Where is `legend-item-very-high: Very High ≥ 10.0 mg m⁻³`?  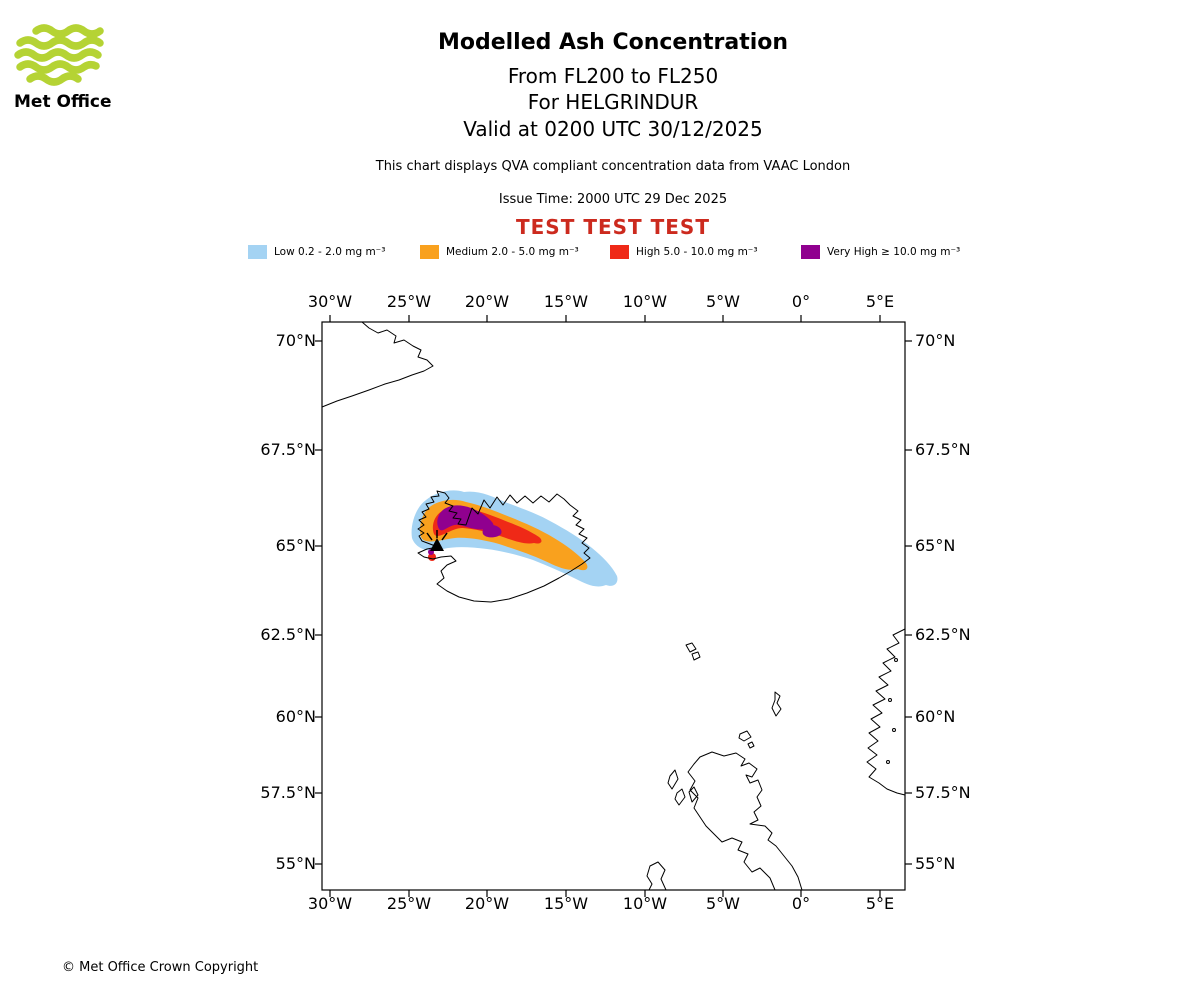
legend-item-very-high: Very High ≥ 10.0 mg m⁻³ is located at coordinates (880, 252).